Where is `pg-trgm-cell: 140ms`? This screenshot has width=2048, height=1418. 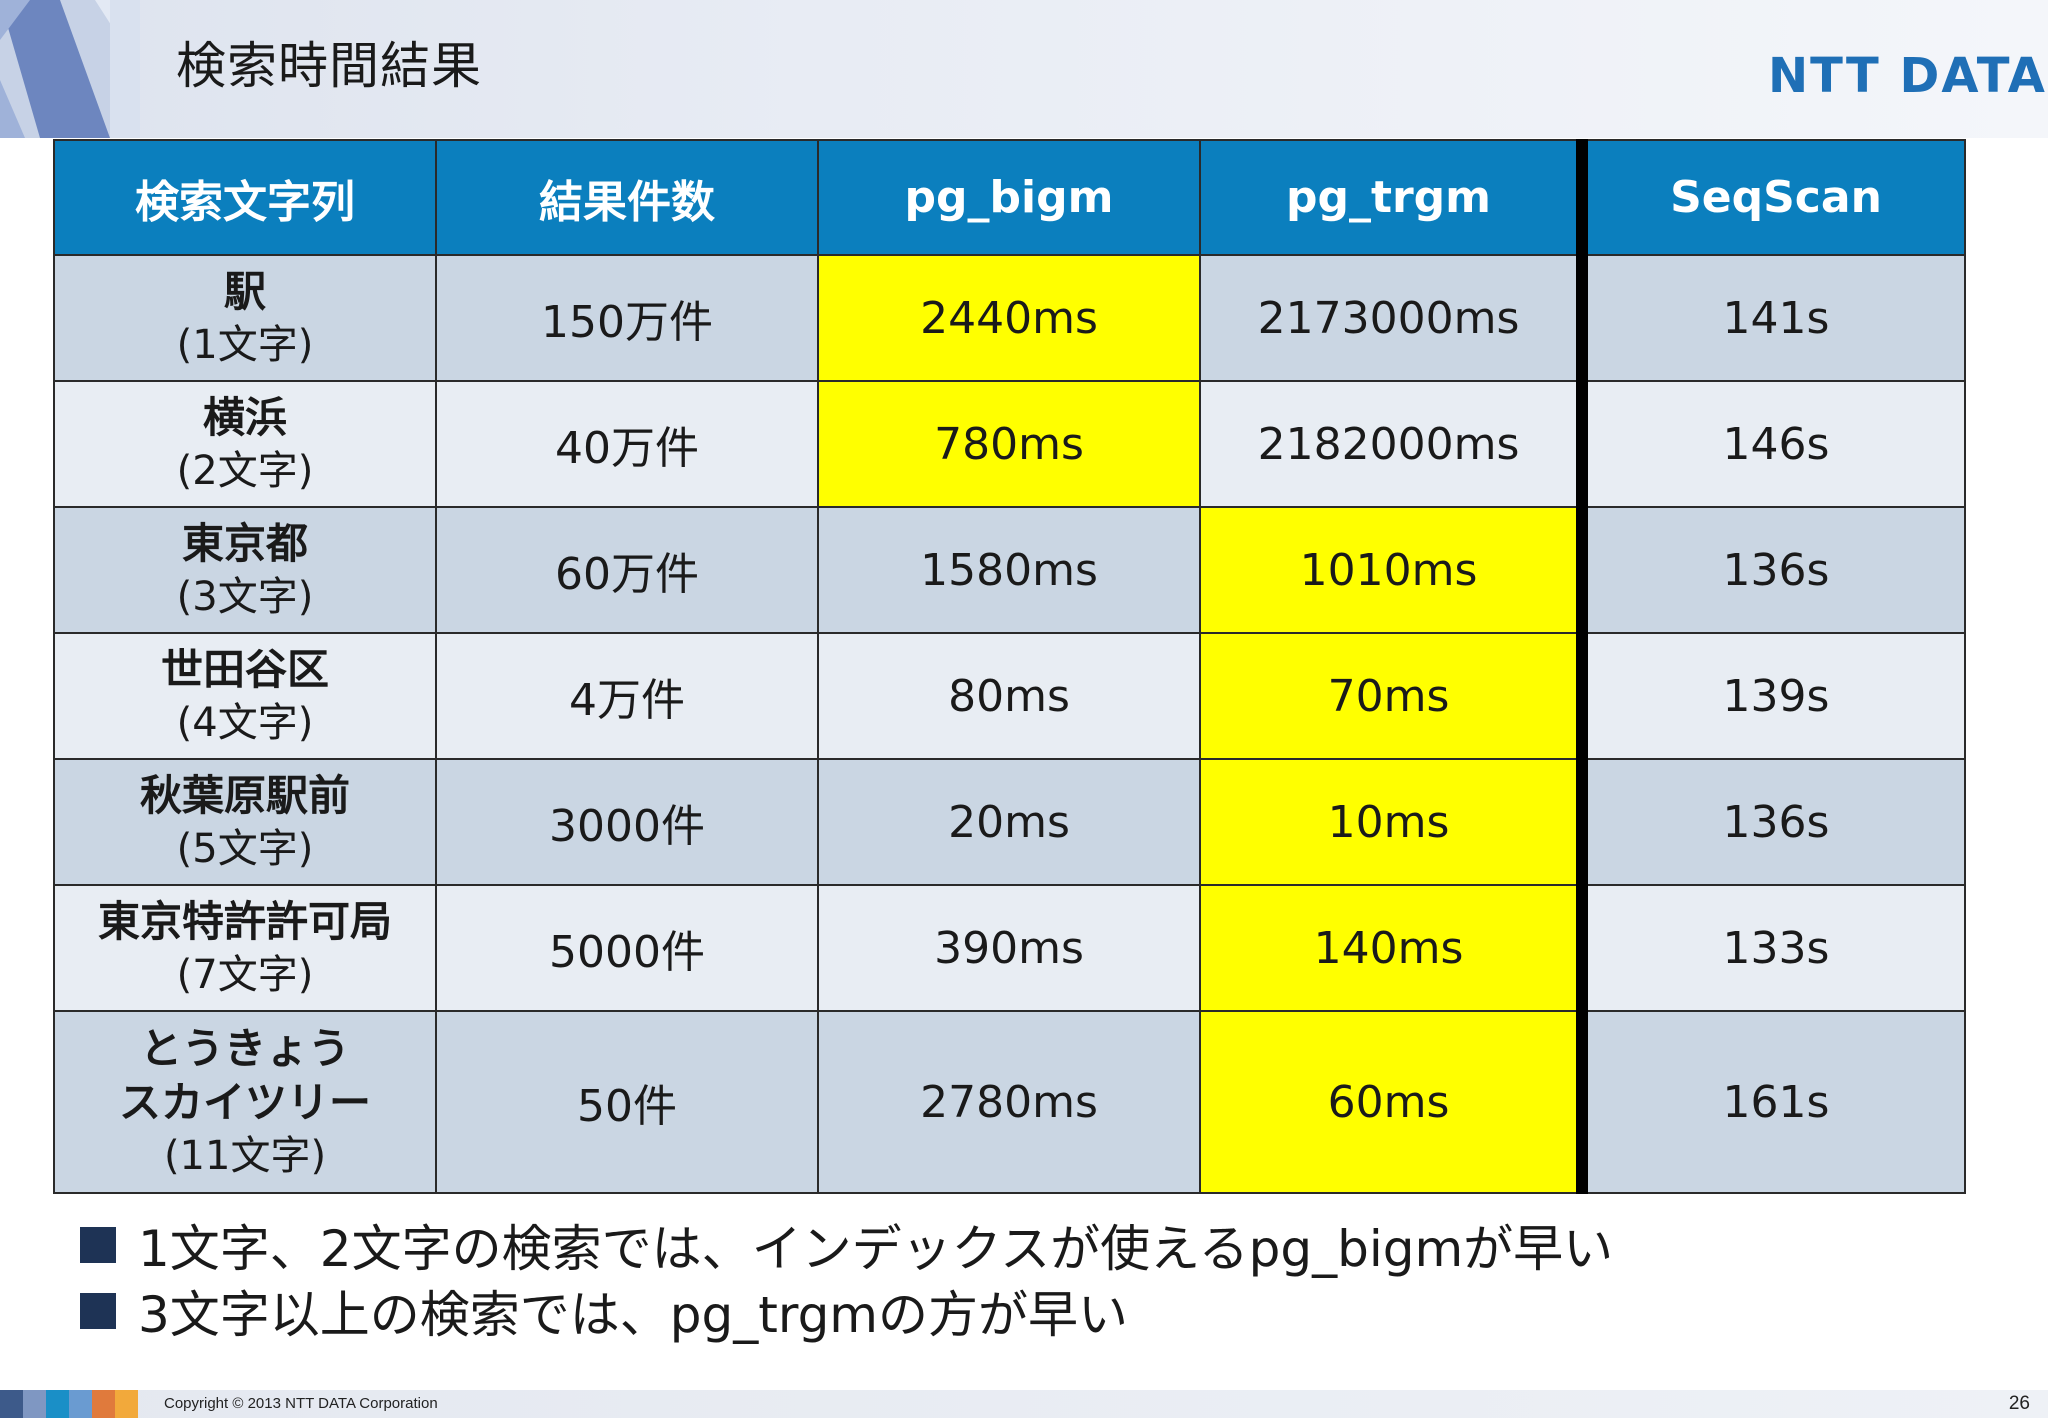 pg-trgm-cell: 140ms is located at coordinates (1393, 948).